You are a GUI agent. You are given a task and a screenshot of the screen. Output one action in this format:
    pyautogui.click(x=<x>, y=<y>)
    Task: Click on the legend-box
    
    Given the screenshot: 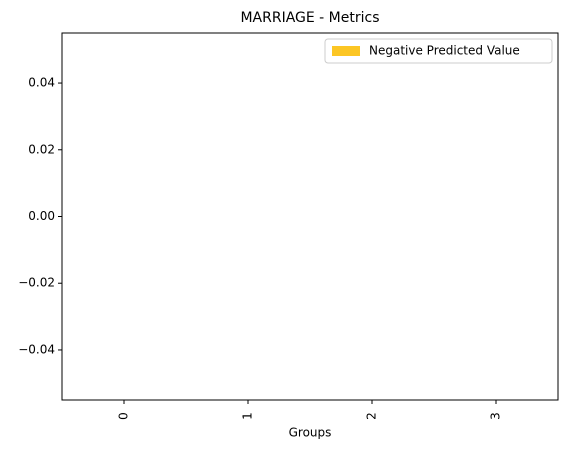 What is the action you would take?
    pyautogui.click(x=438, y=51)
    